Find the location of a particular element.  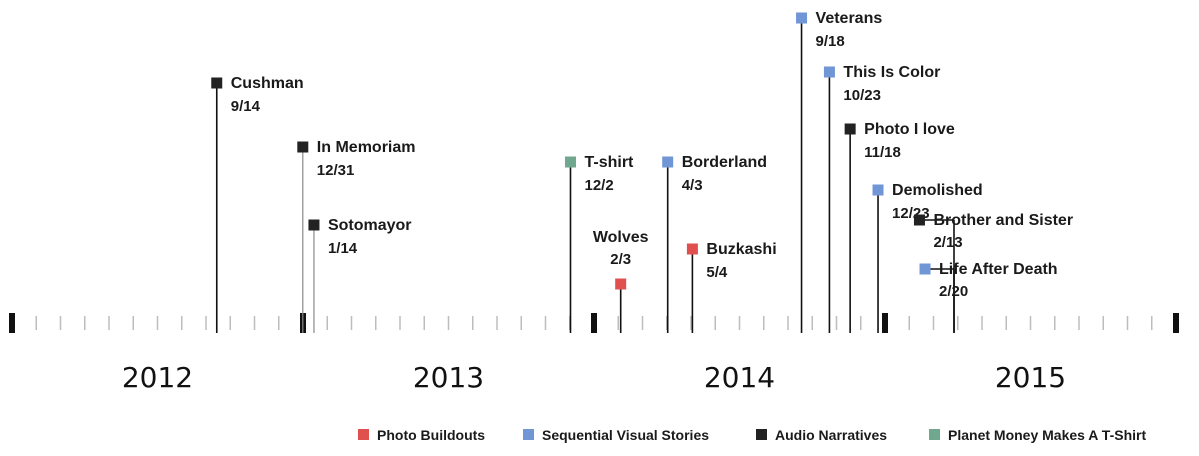

event-in-memoriam: In Memoriam 12/31 is located at coordinates (356, 236).